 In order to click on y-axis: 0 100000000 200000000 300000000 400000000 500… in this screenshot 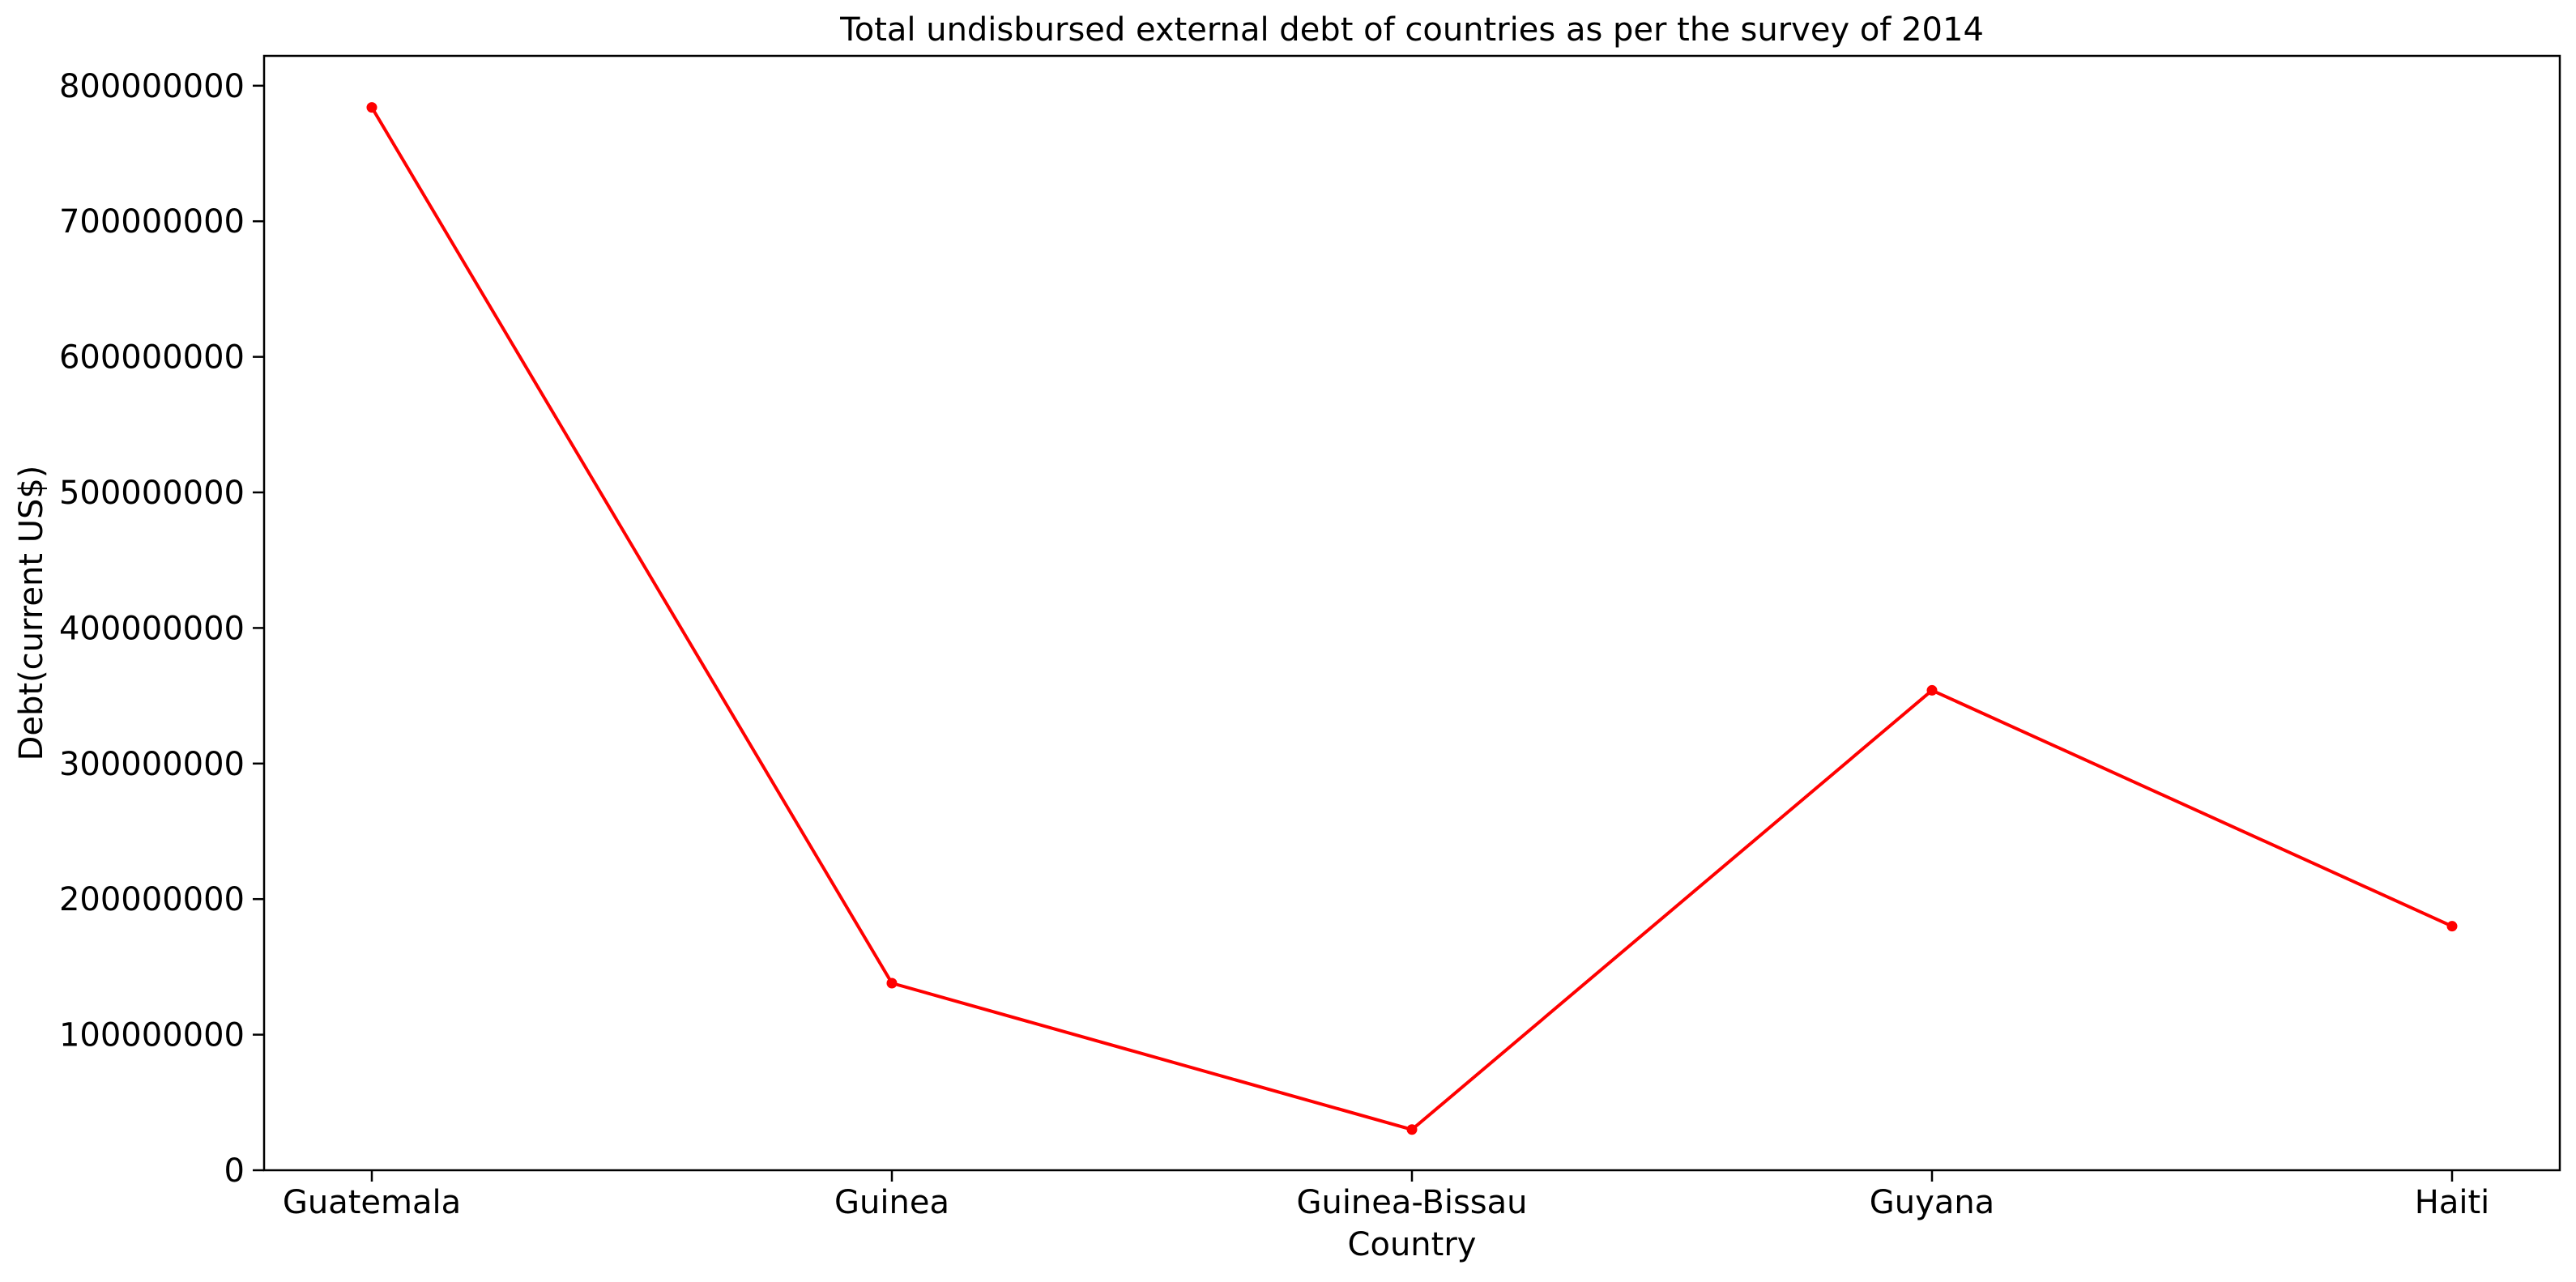, I will do `click(161, 629)`.